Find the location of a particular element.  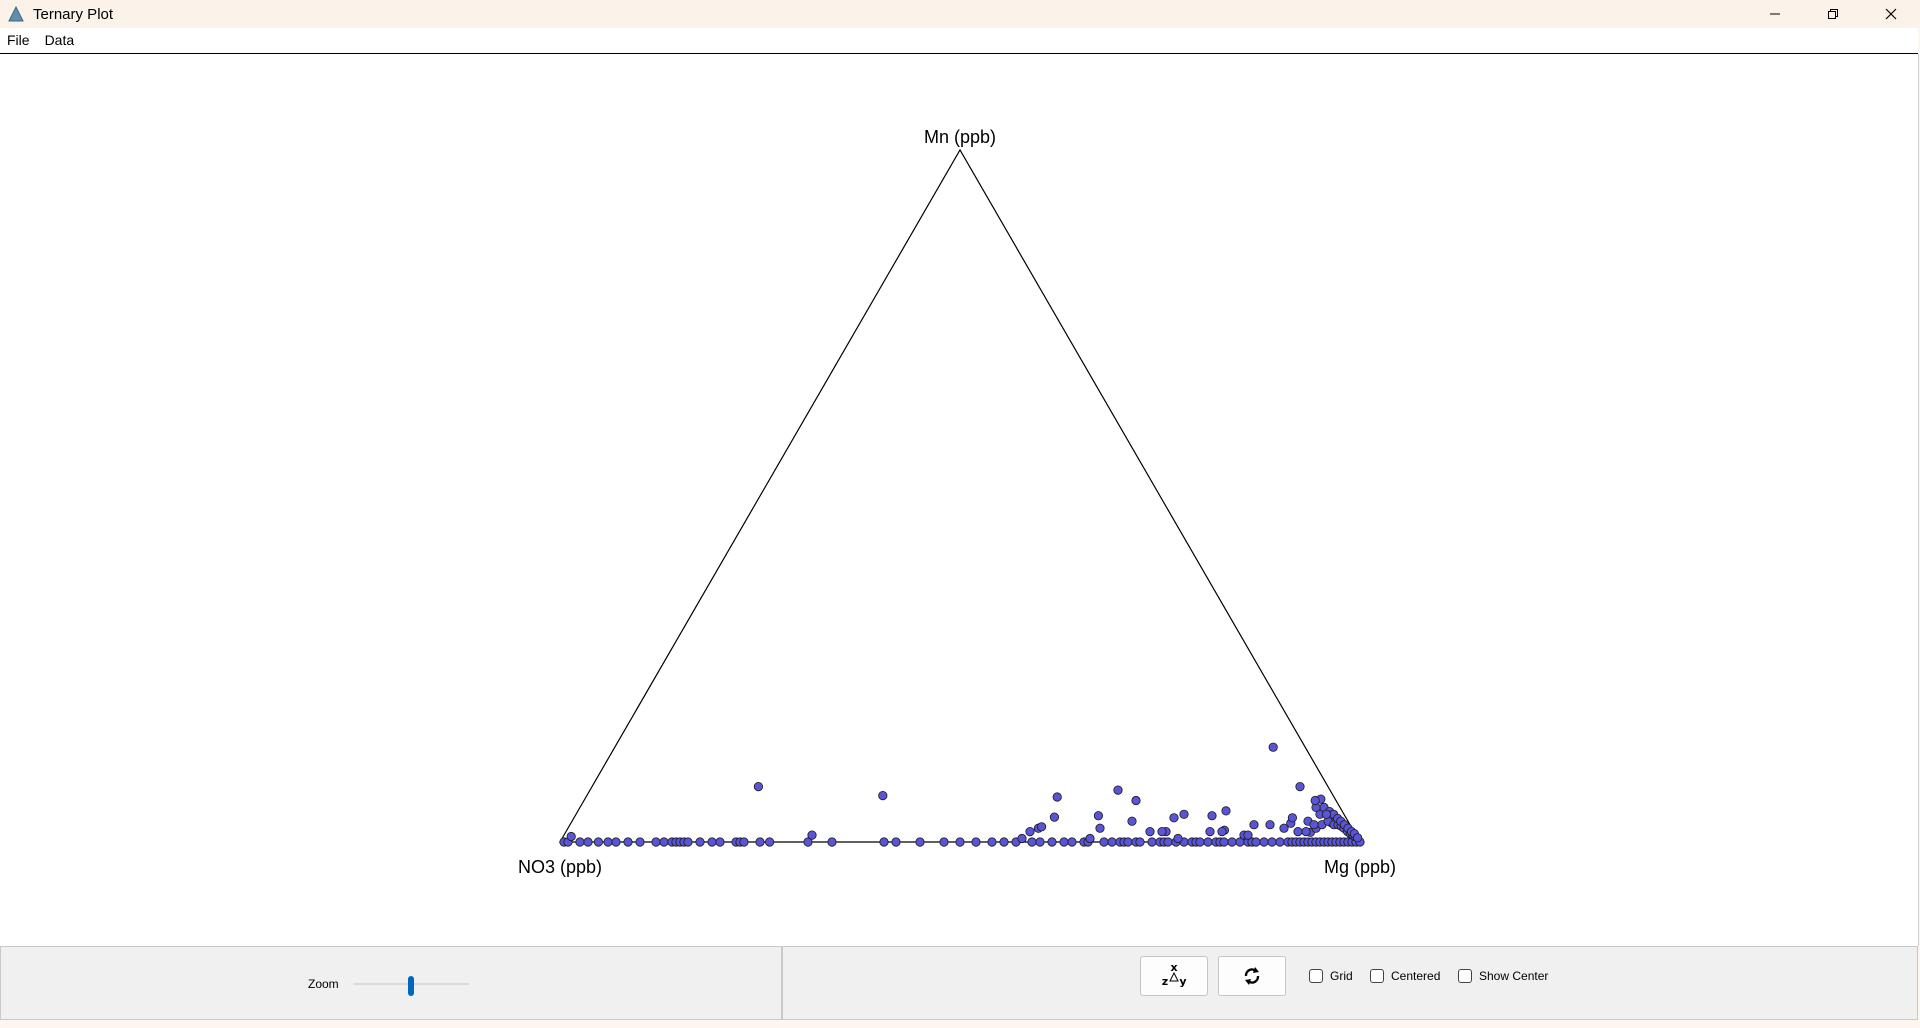

centered-checkbox-box is located at coordinates (1377, 976).